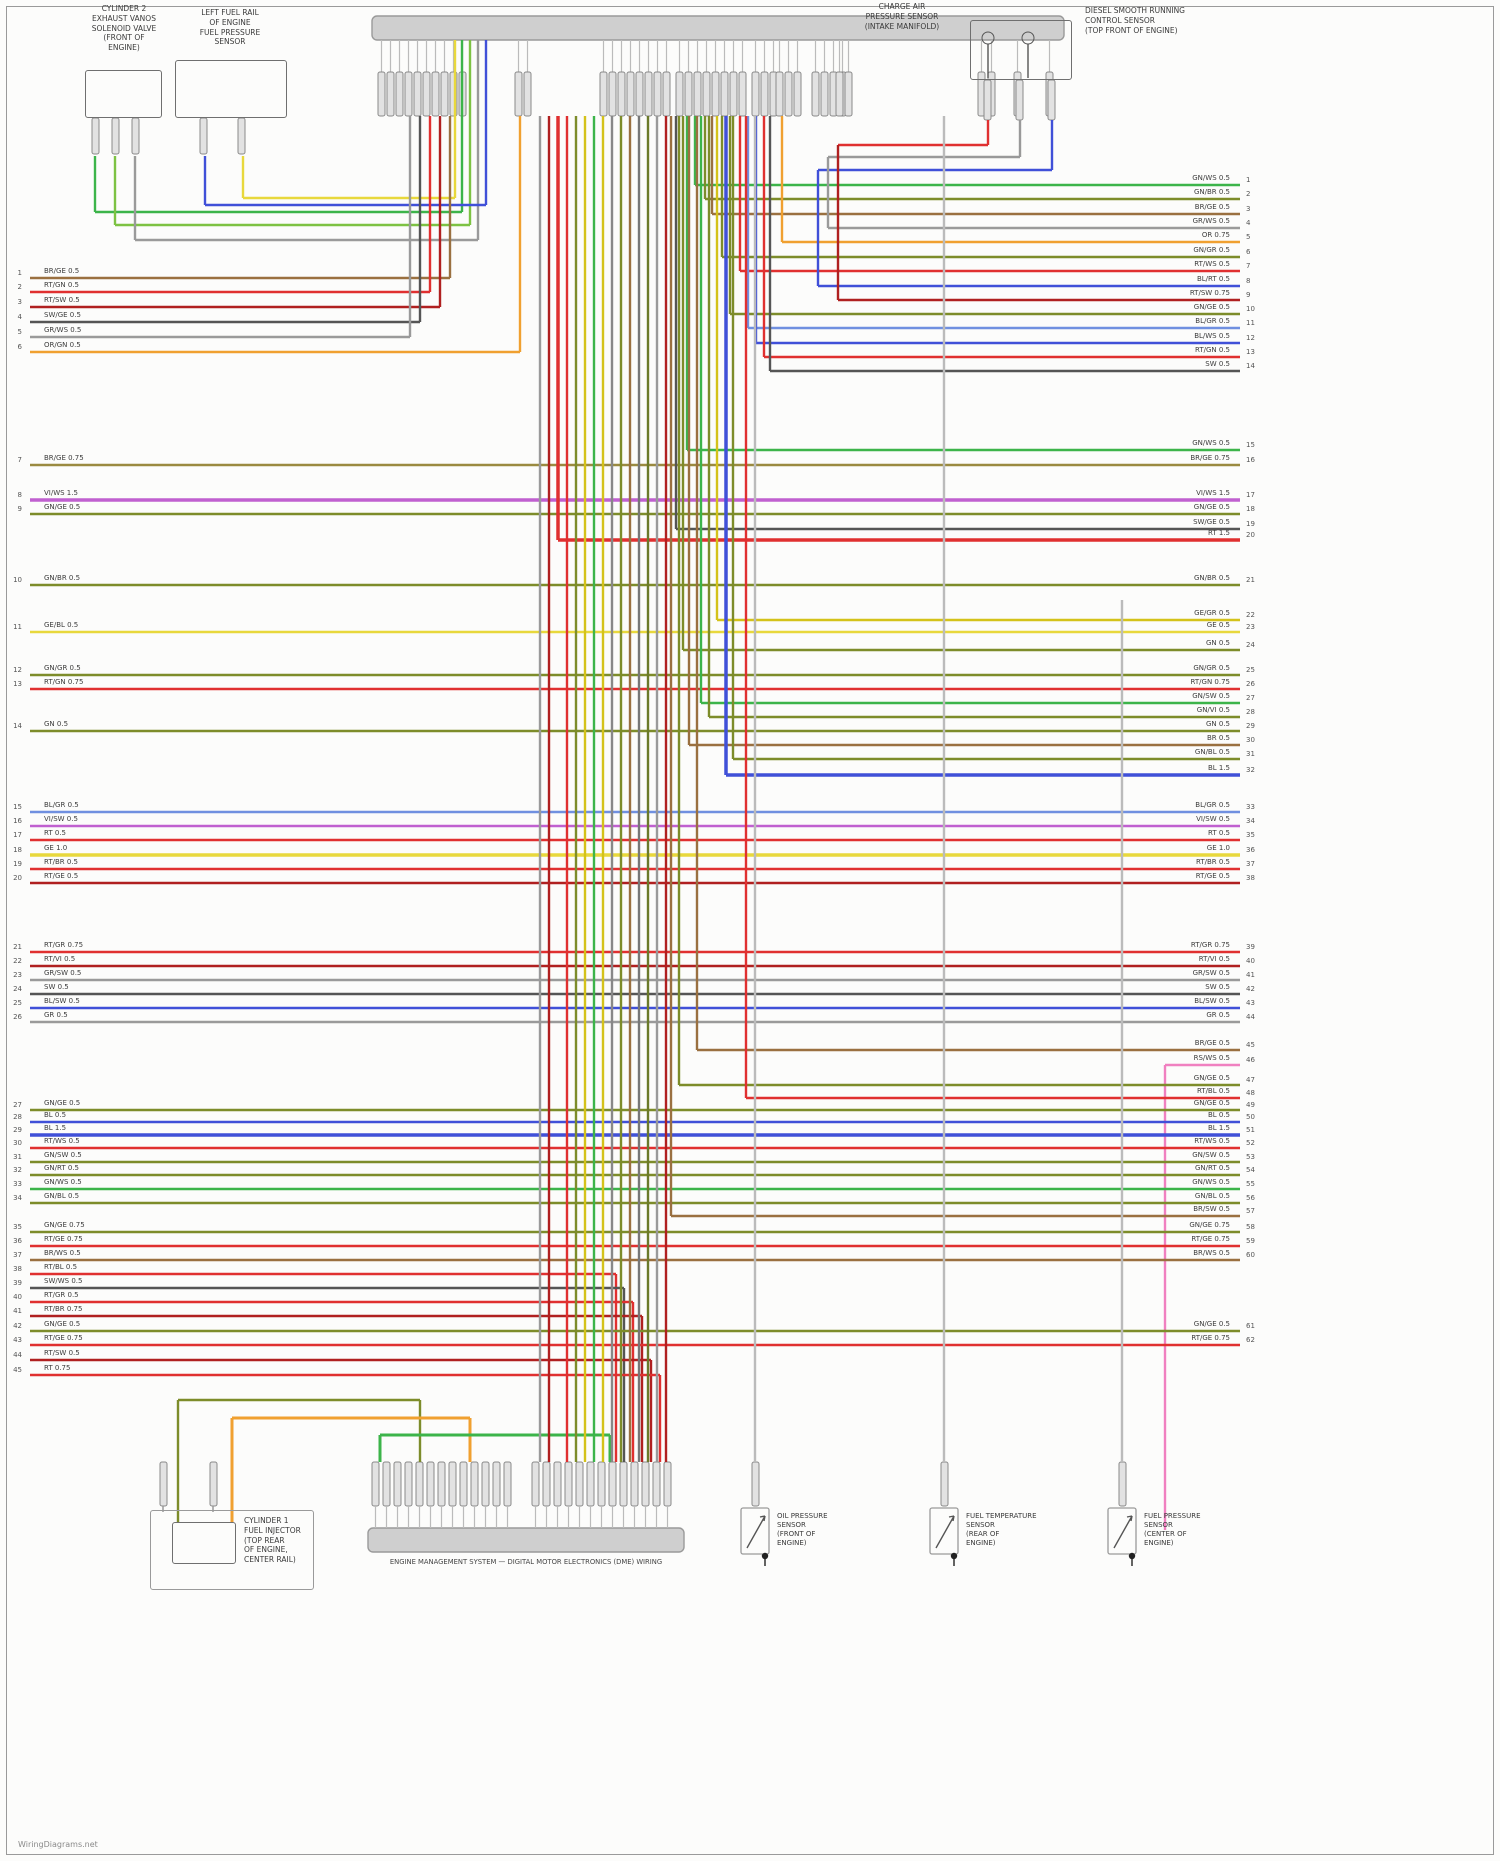 The height and width of the screenshot is (1861, 1500). I want to click on pin-number: 57, so click(1250, 1211).